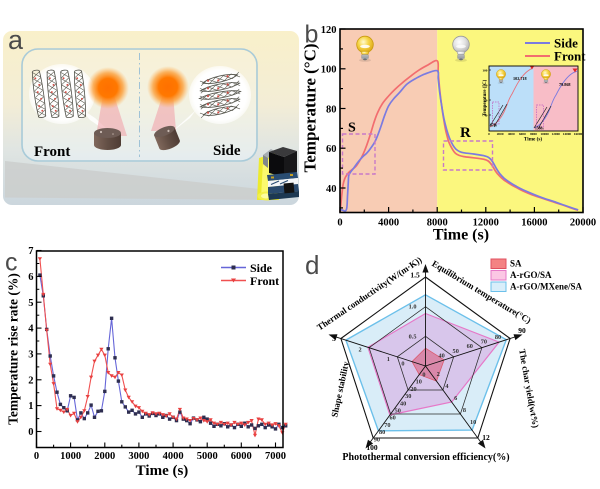 The image size is (600, 489). What do you see at coordinates (493, 126) in the screenshot?
I see `svg-text: 978s` at bounding box center [493, 126].